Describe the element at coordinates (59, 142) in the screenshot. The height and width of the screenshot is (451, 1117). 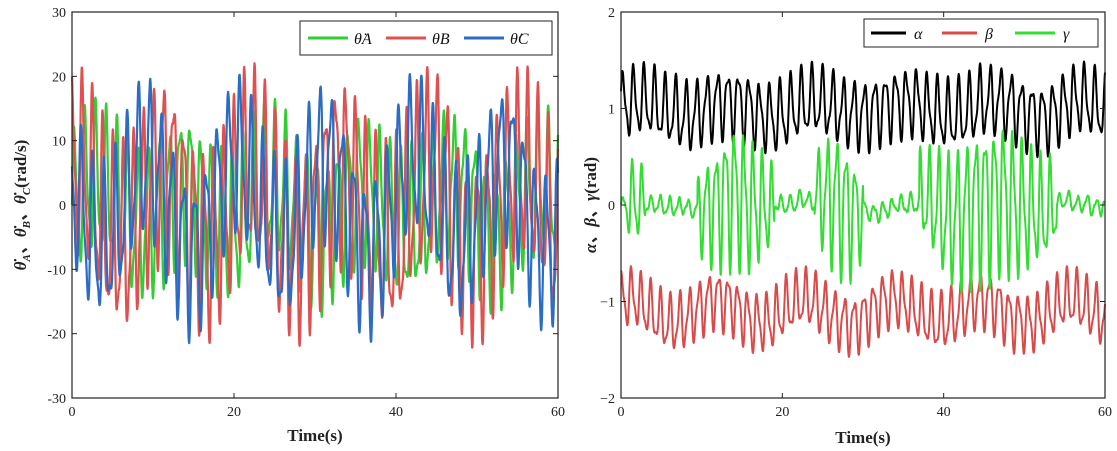
I see `left-y-tick-label: 10` at that location.